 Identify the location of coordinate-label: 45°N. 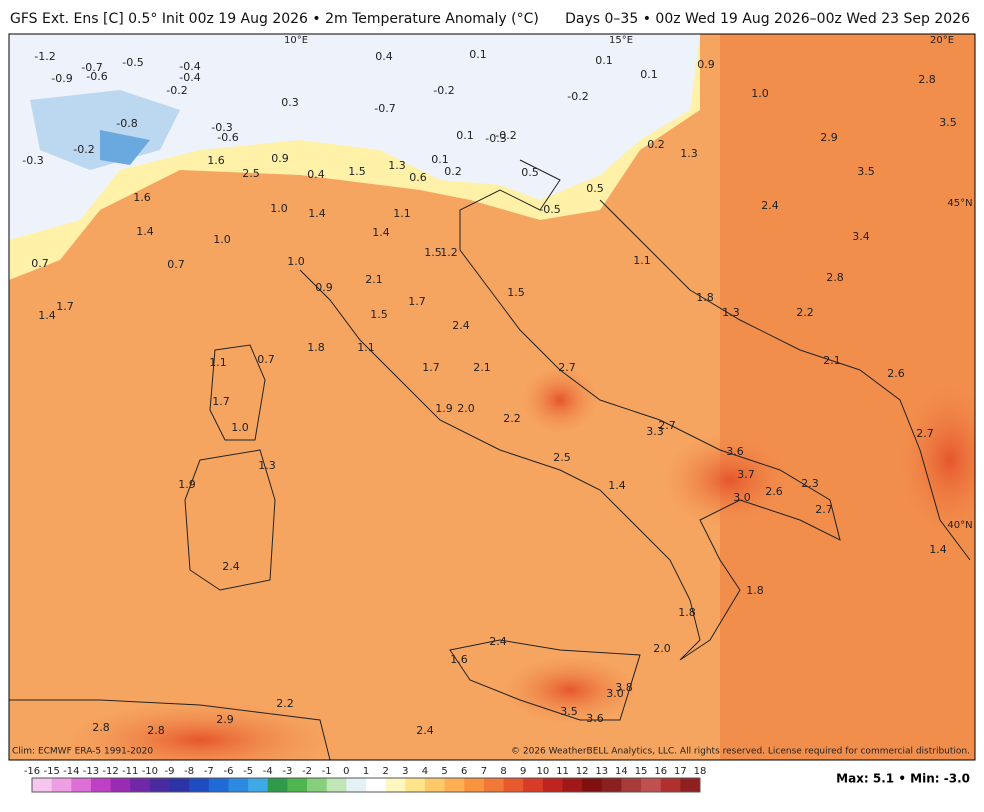
(959, 203).